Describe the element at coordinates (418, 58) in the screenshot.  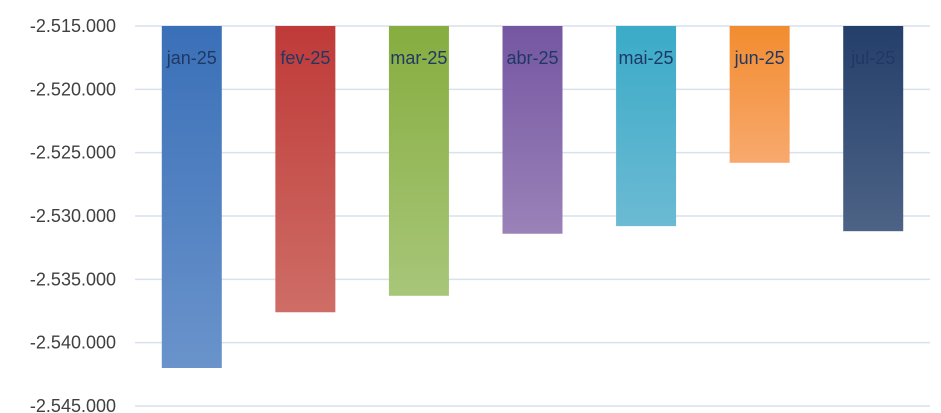
I see `category-label: mar-25` at that location.